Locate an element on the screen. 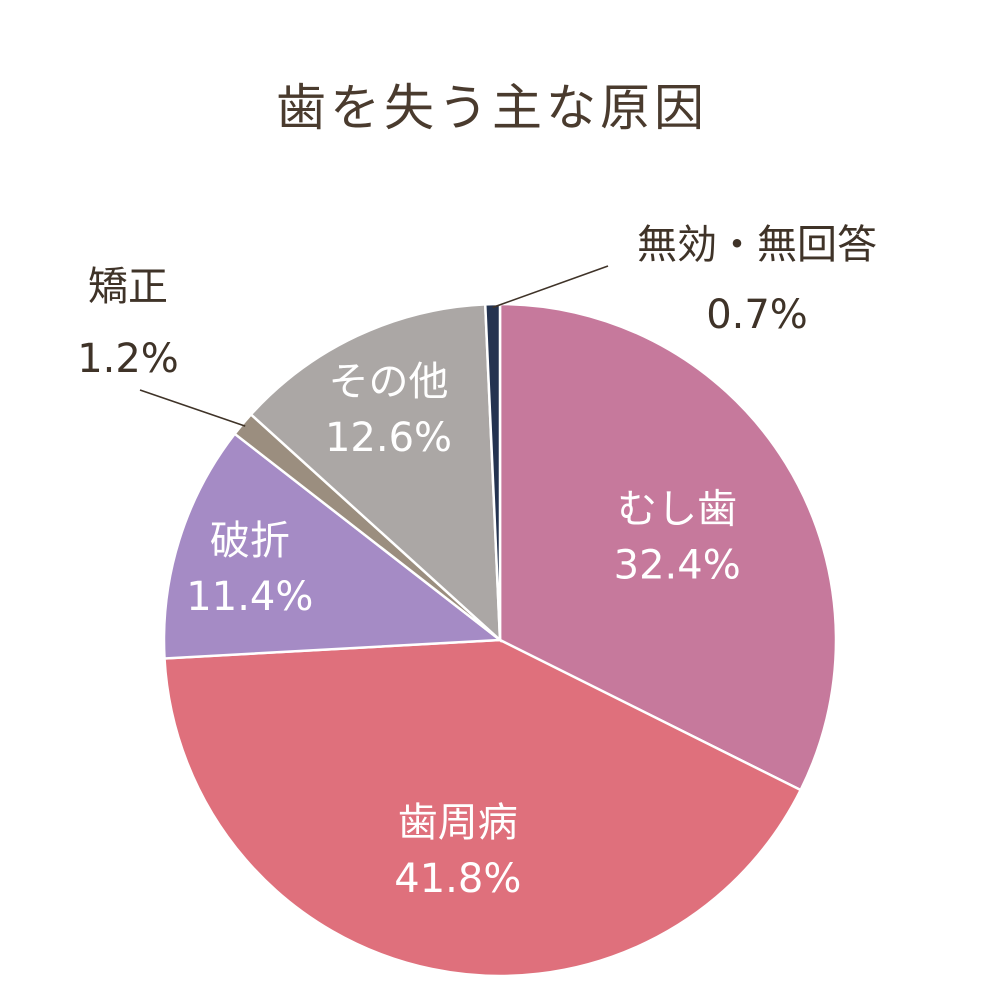 The width and height of the screenshot is (1000, 1000). slice-value-0: 32.4% is located at coordinates (677, 565).